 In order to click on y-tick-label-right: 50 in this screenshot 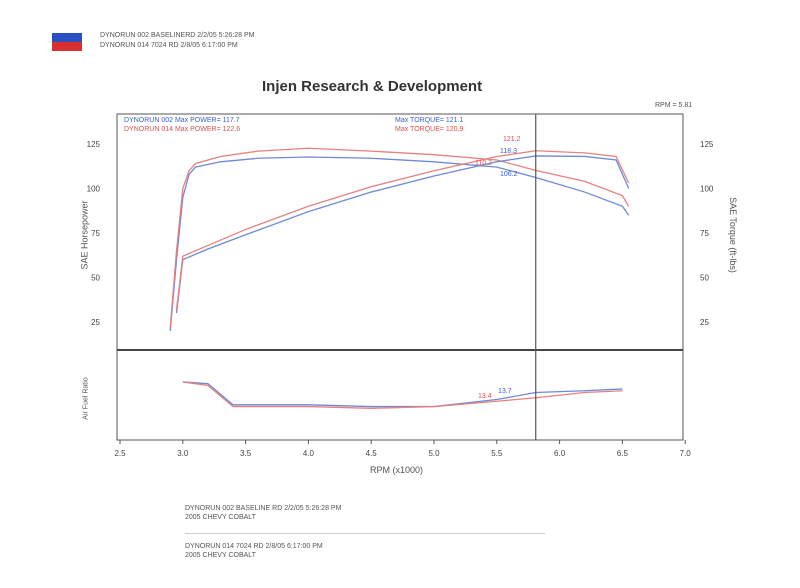, I will do `click(704, 278)`.